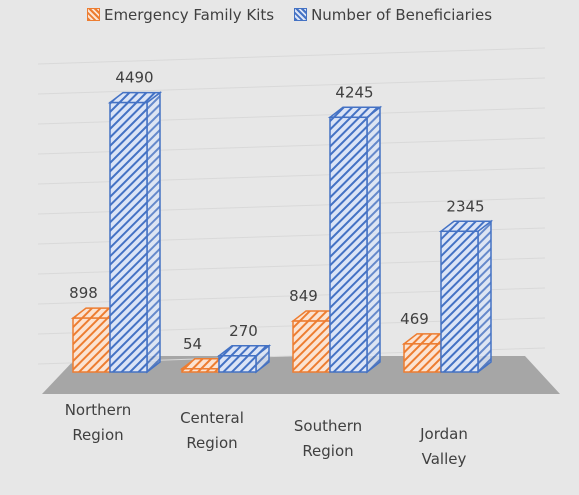  I want to click on legend-label: Emergency Family Kits, so click(189, 15).